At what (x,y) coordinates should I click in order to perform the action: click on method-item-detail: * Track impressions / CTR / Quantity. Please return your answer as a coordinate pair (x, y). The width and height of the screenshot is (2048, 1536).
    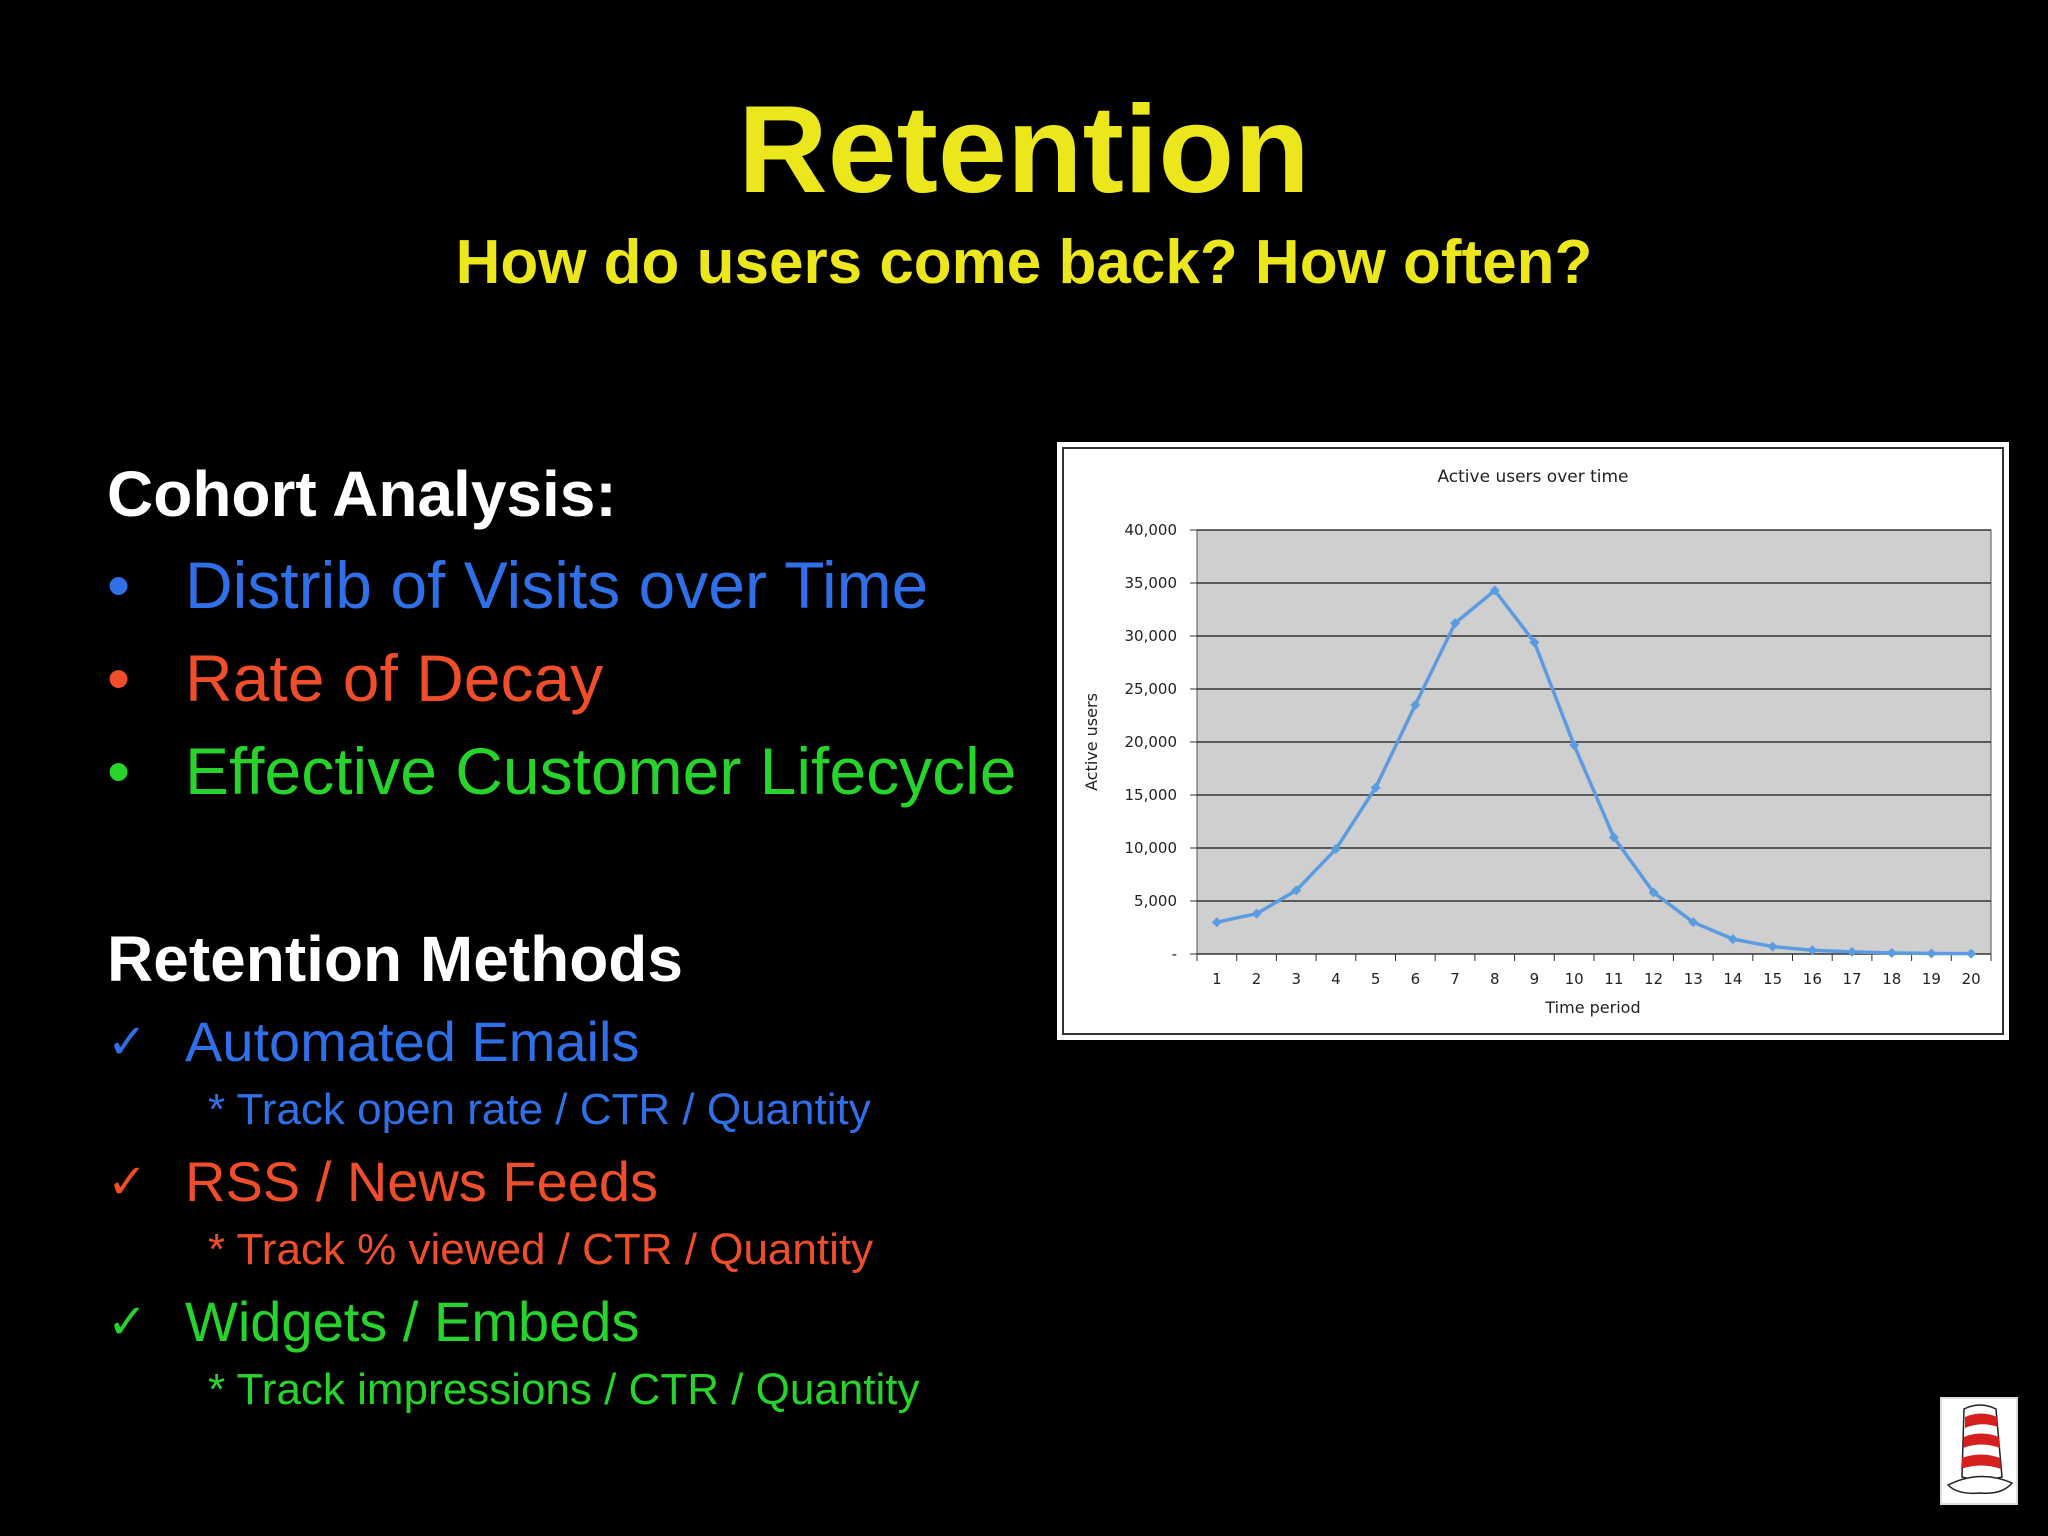
    Looking at the image, I should click on (564, 1390).